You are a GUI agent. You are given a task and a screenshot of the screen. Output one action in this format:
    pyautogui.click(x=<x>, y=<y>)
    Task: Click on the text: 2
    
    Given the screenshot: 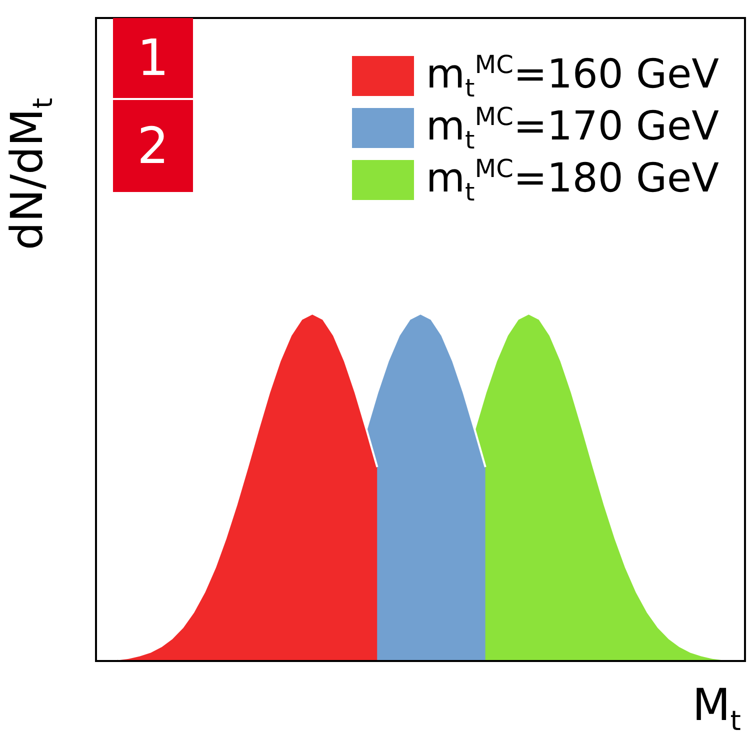 What is the action you would take?
    pyautogui.click(x=153, y=146)
    